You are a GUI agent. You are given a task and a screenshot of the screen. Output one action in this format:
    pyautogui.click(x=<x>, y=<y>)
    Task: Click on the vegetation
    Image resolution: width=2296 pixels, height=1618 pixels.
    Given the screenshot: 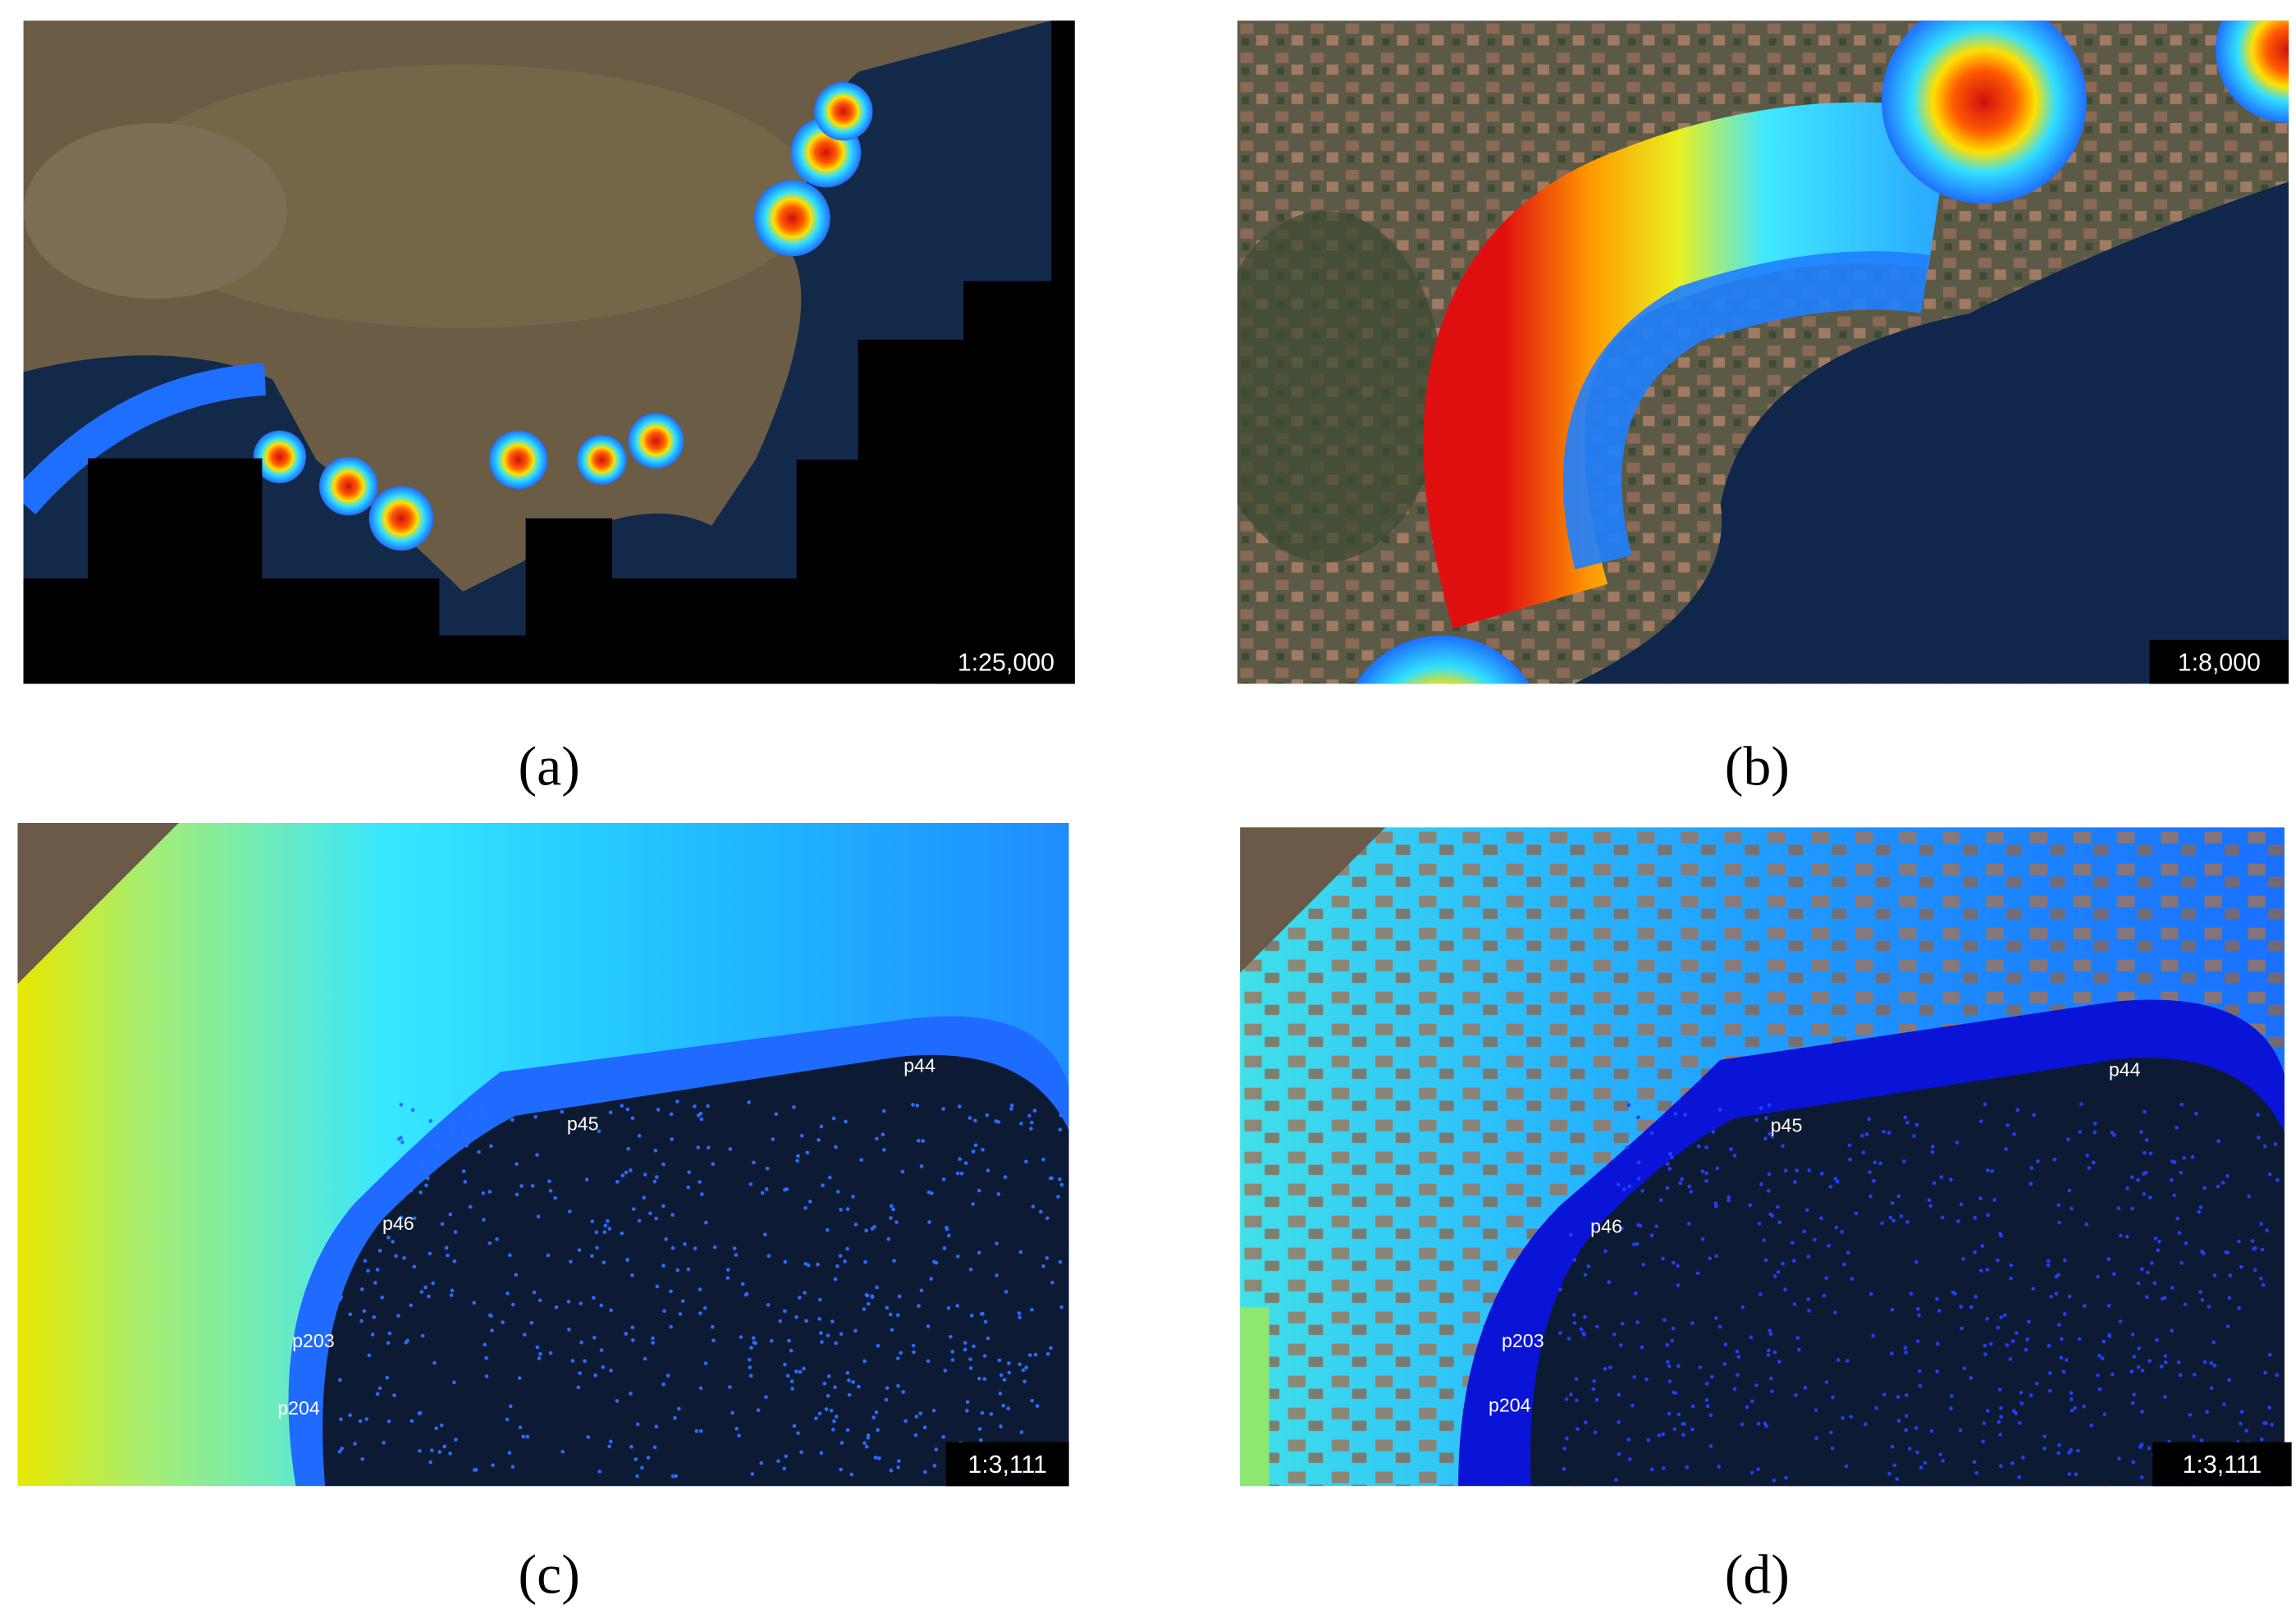 What is the action you would take?
    pyautogui.click(x=1340, y=387)
    